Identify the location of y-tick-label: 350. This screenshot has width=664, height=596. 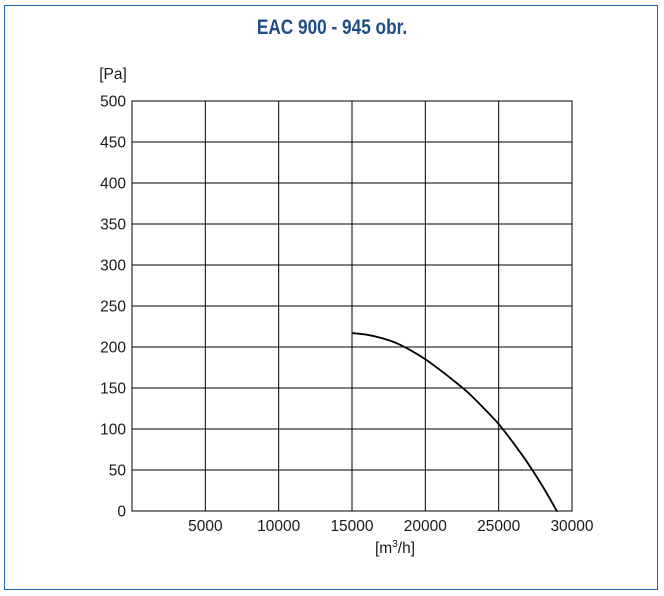
(113, 225).